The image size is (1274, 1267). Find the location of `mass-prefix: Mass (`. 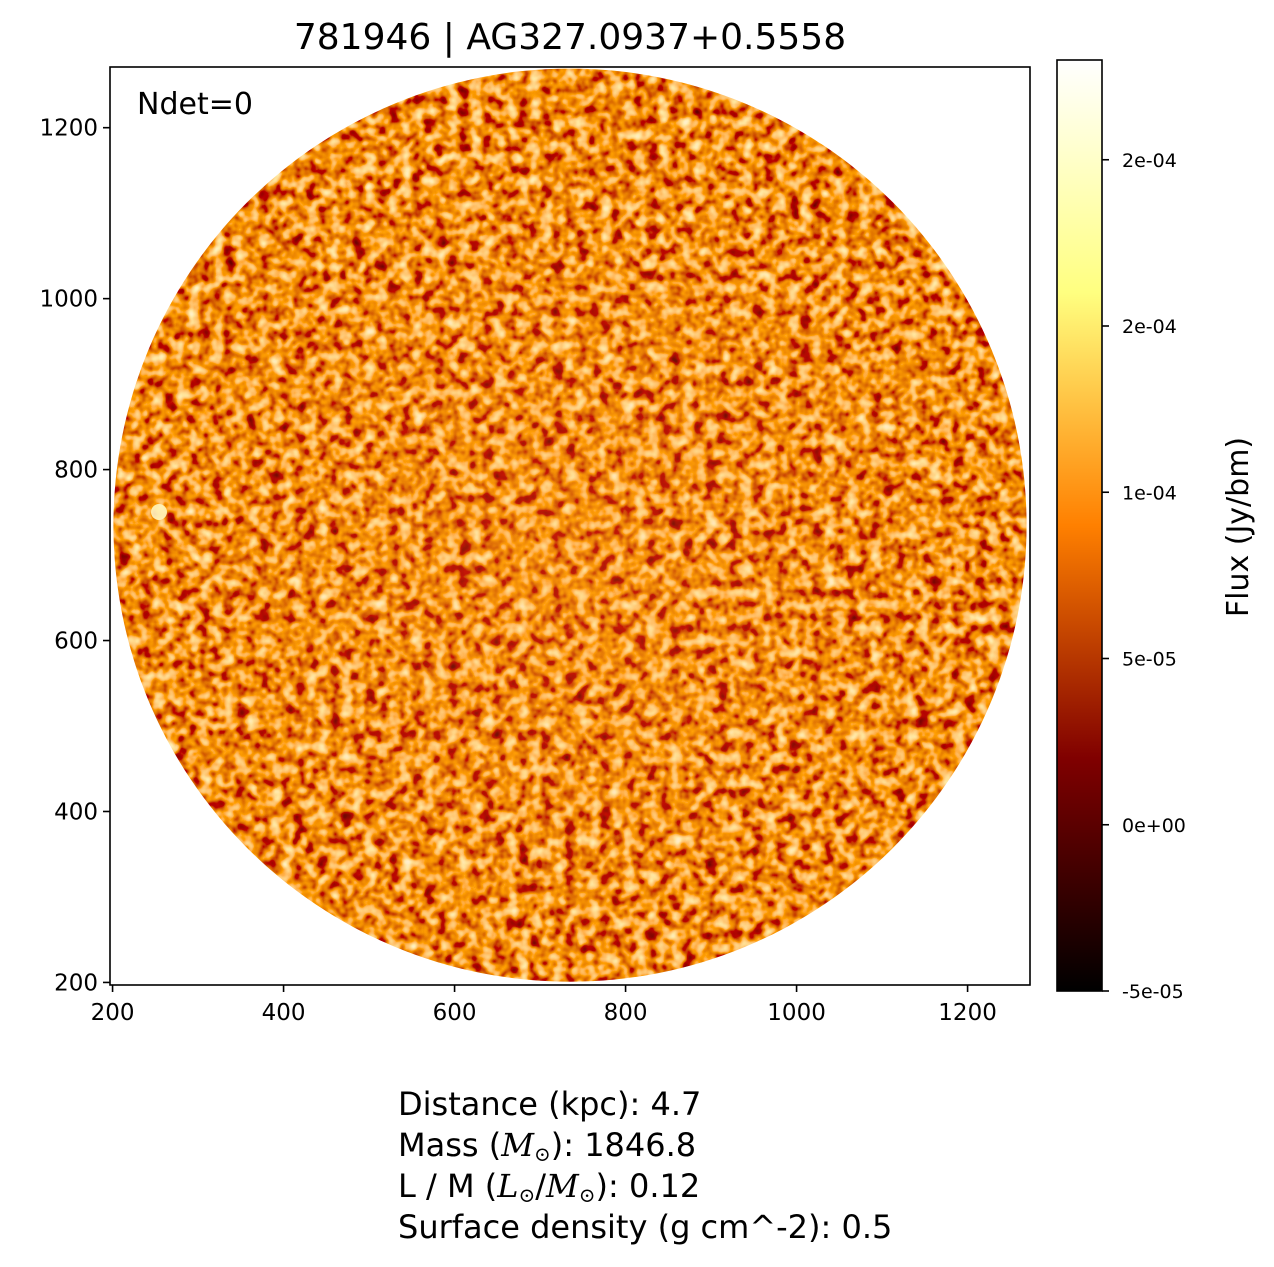

mass-prefix: Mass ( is located at coordinates (450, 1145).